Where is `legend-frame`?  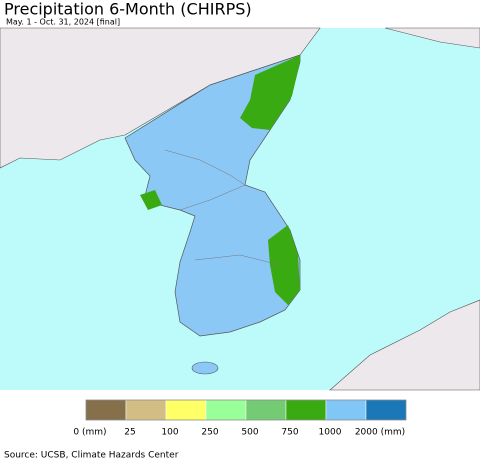 legend-frame is located at coordinates (246, 410).